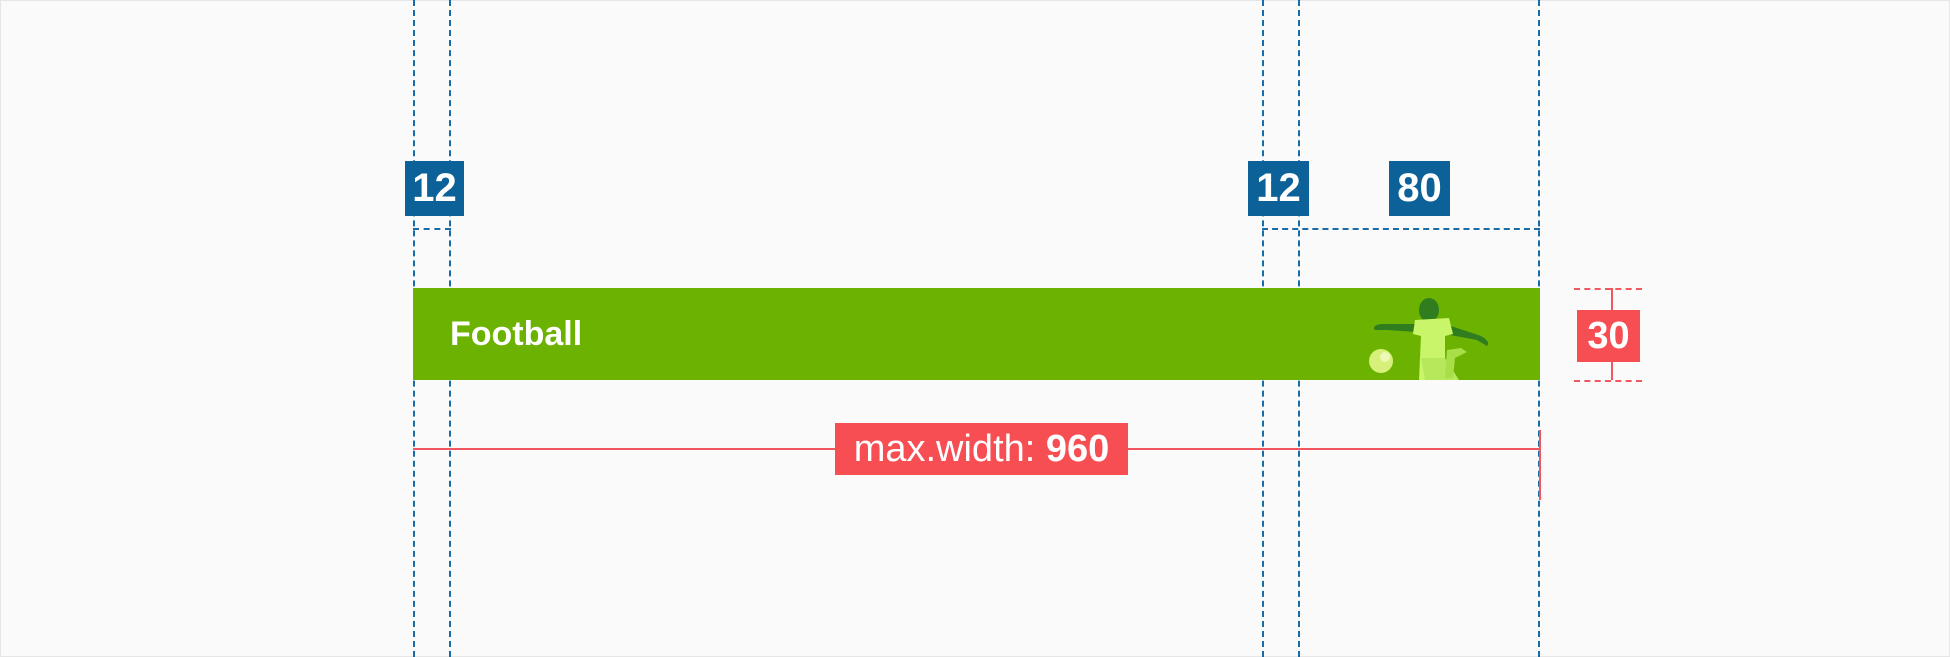 Image resolution: width=1950 pixels, height=657 pixels. What do you see at coordinates (1278, 188) in the screenshot?
I see `right-gap-badge: 12` at bounding box center [1278, 188].